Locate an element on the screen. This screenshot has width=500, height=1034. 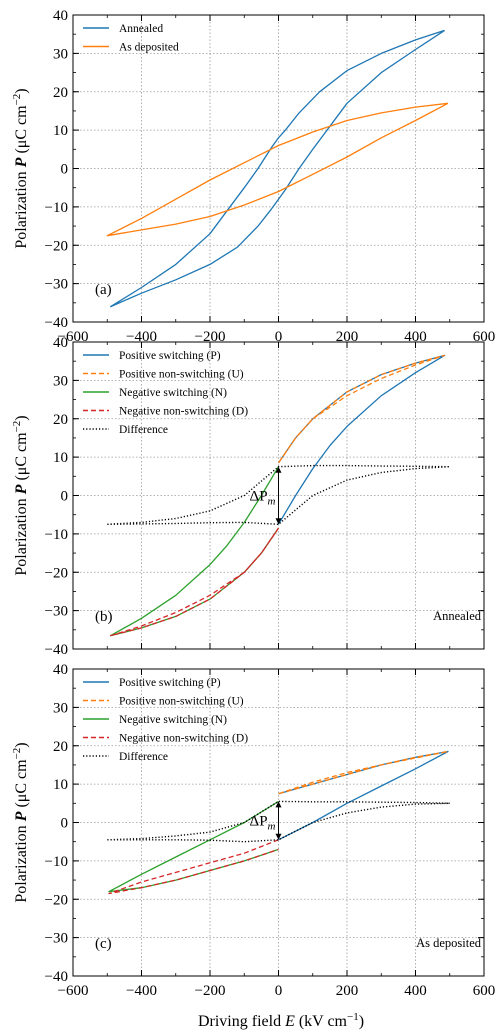
legend-label: Annealed is located at coordinates (141, 29).